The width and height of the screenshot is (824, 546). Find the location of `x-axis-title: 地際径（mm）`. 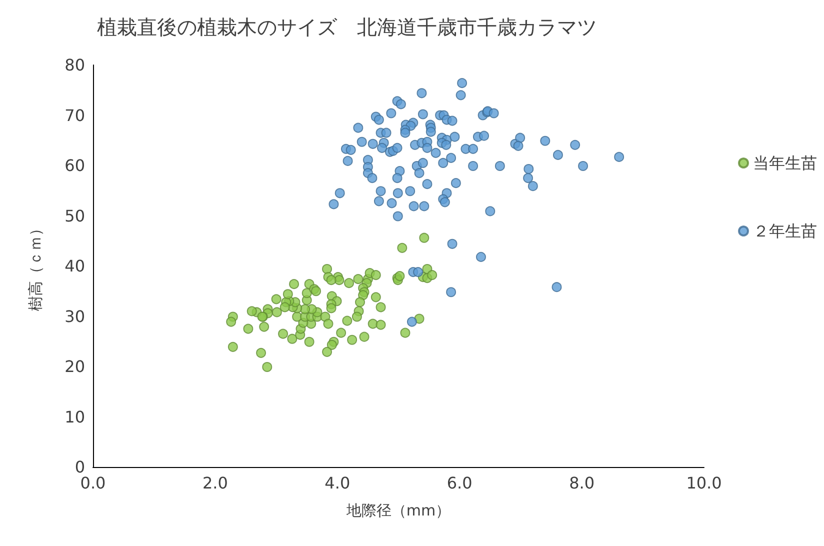

x-axis-title: 地際径（mm） is located at coordinates (398, 511).